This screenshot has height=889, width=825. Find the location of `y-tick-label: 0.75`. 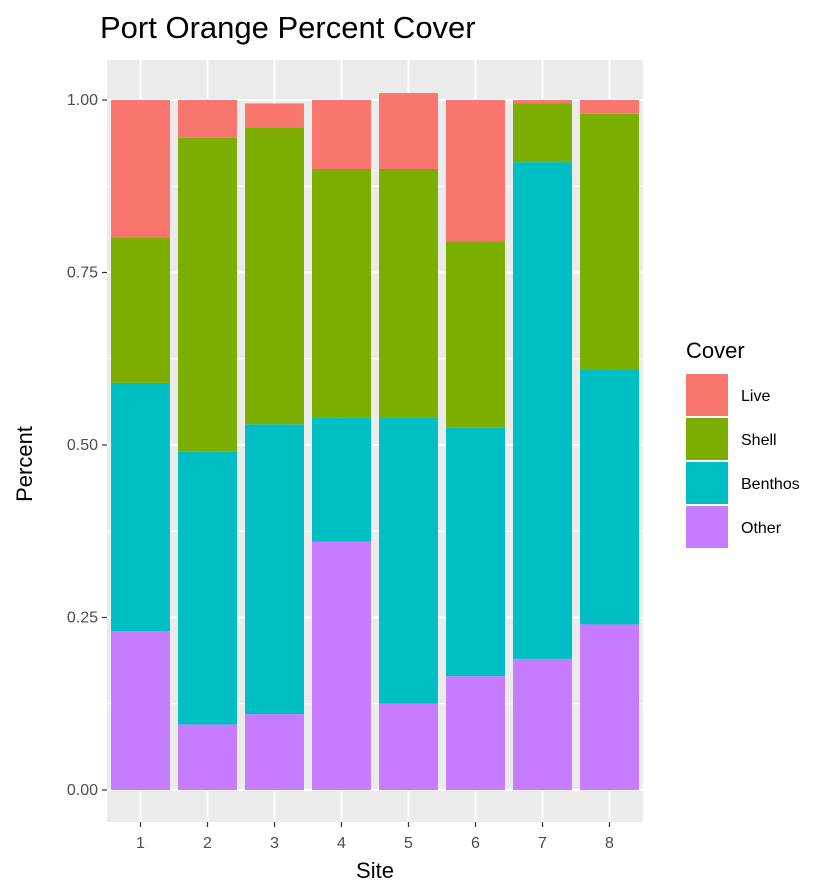

y-tick-label: 0.75 is located at coordinates (82, 273).